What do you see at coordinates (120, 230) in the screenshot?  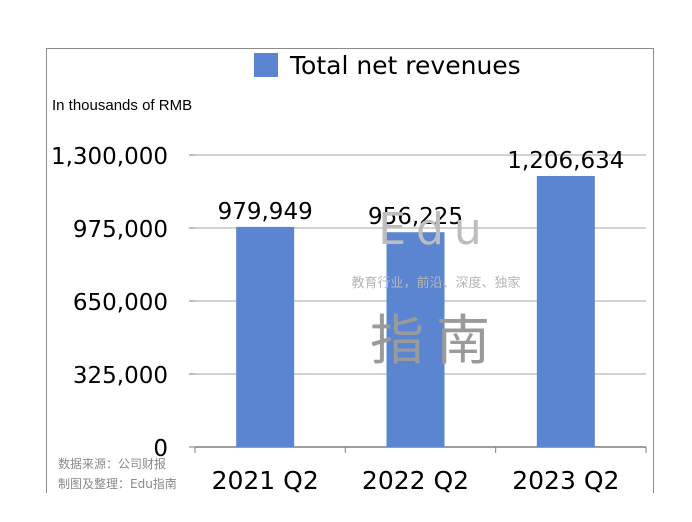 I see `y-tick-label: 975,000` at bounding box center [120, 230].